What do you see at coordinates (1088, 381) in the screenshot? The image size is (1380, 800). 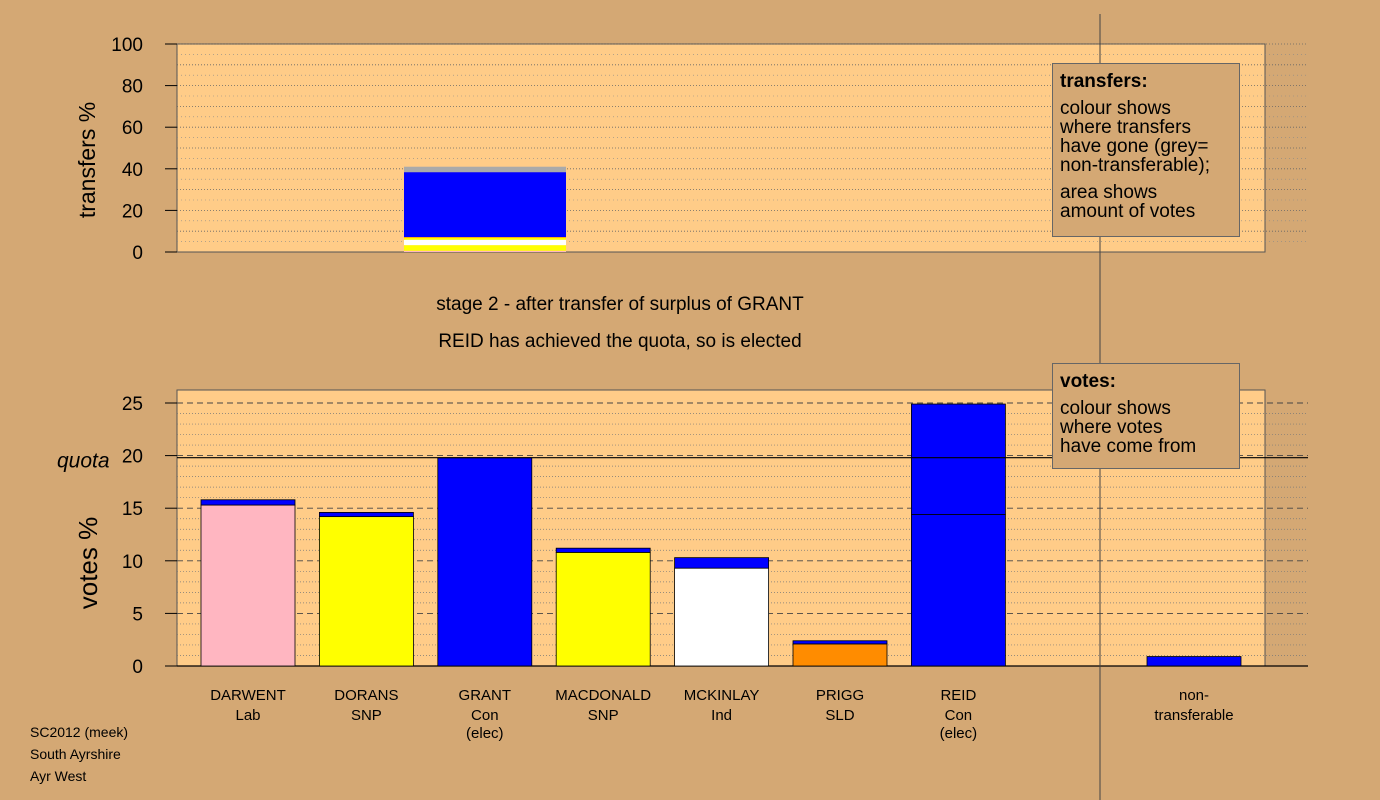 I see `votes-legend-title: votes:` at bounding box center [1088, 381].